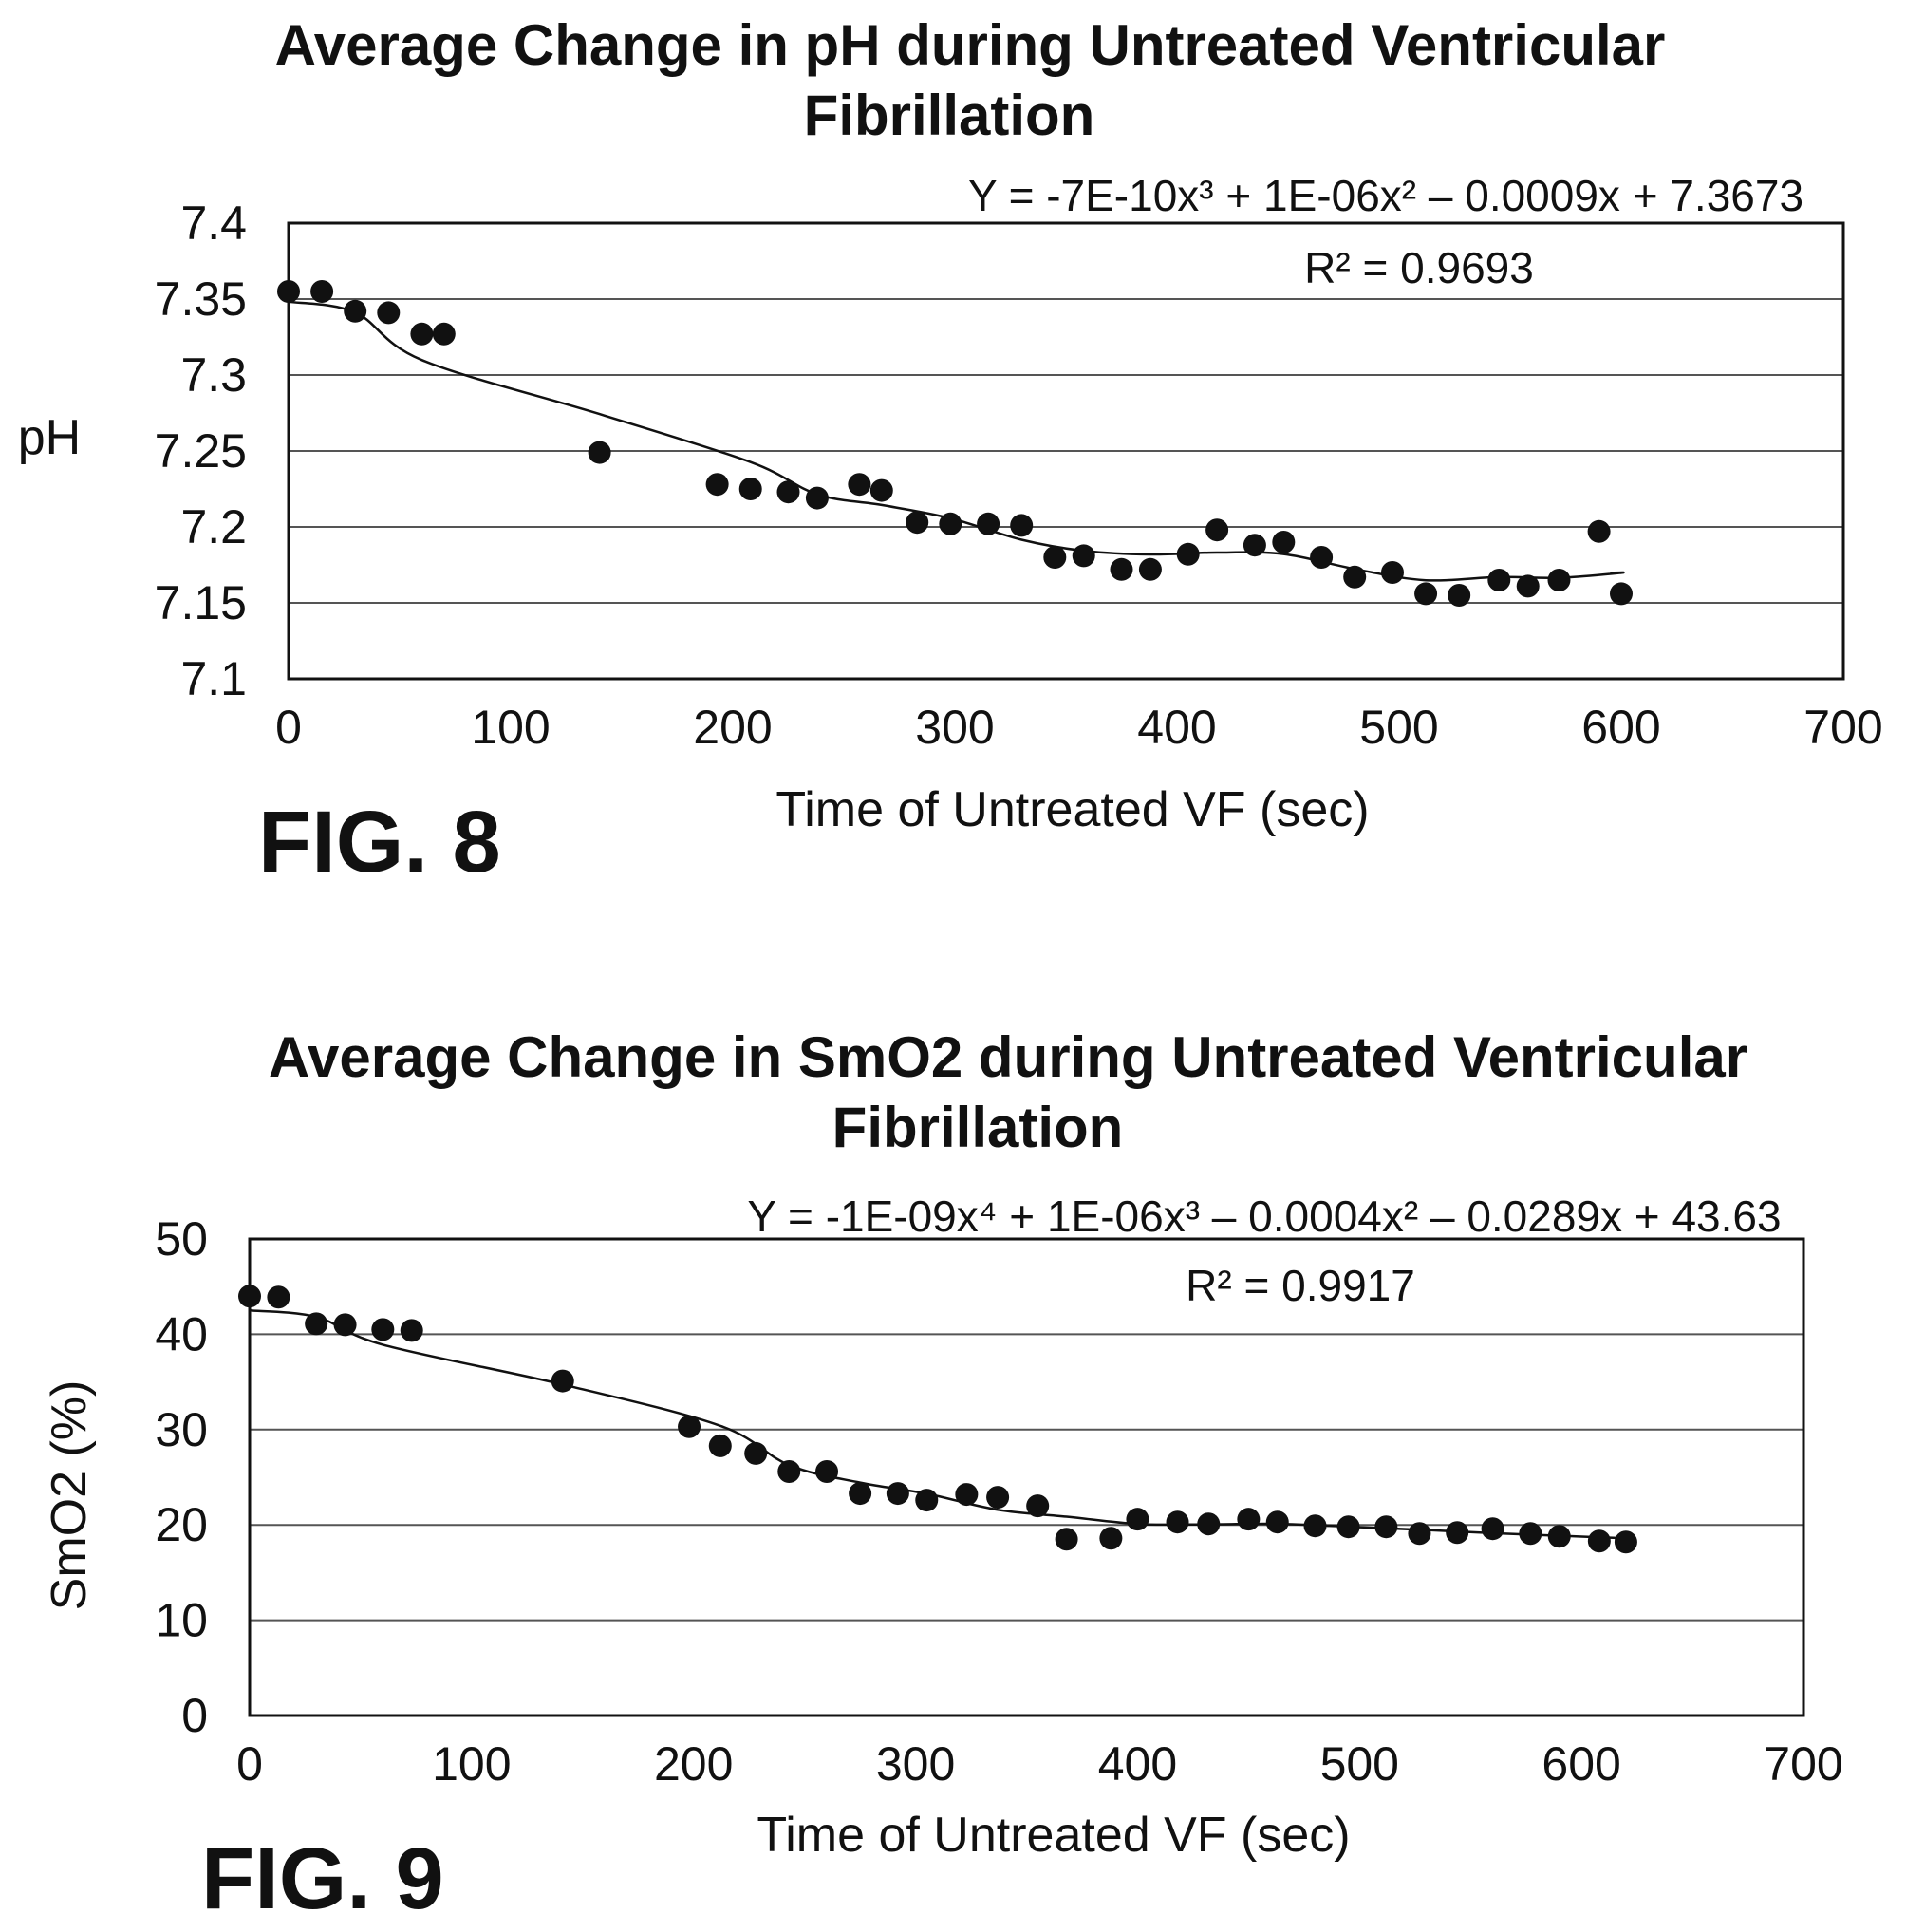 Image resolution: width=1906 pixels, height=1932 pixels. Describe the element at coordinates (201, 603) in the screenshot. I see `y-tick-label: 7.15` at that location.